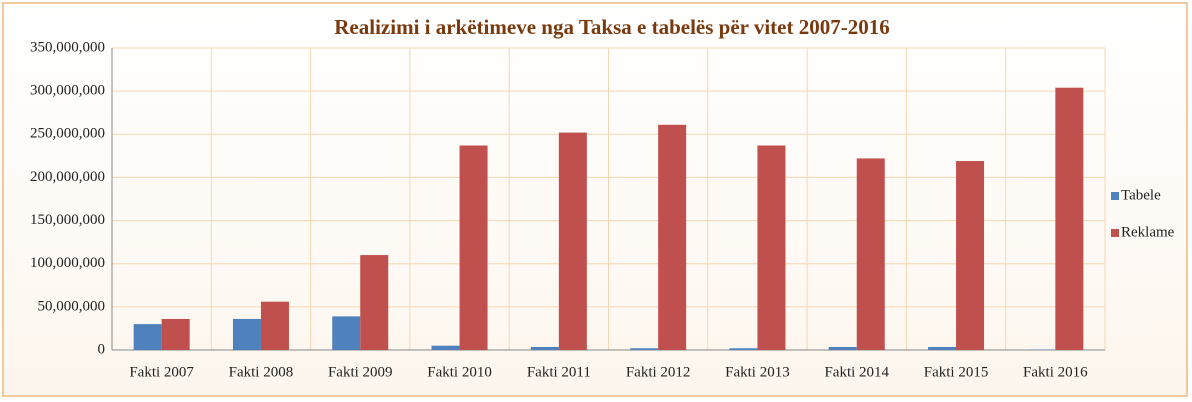  What do you see at coordinates (261, 372) in the screenshot?
I see `x-tick-label: Fakti 2008` at bounding box center [261, 372].